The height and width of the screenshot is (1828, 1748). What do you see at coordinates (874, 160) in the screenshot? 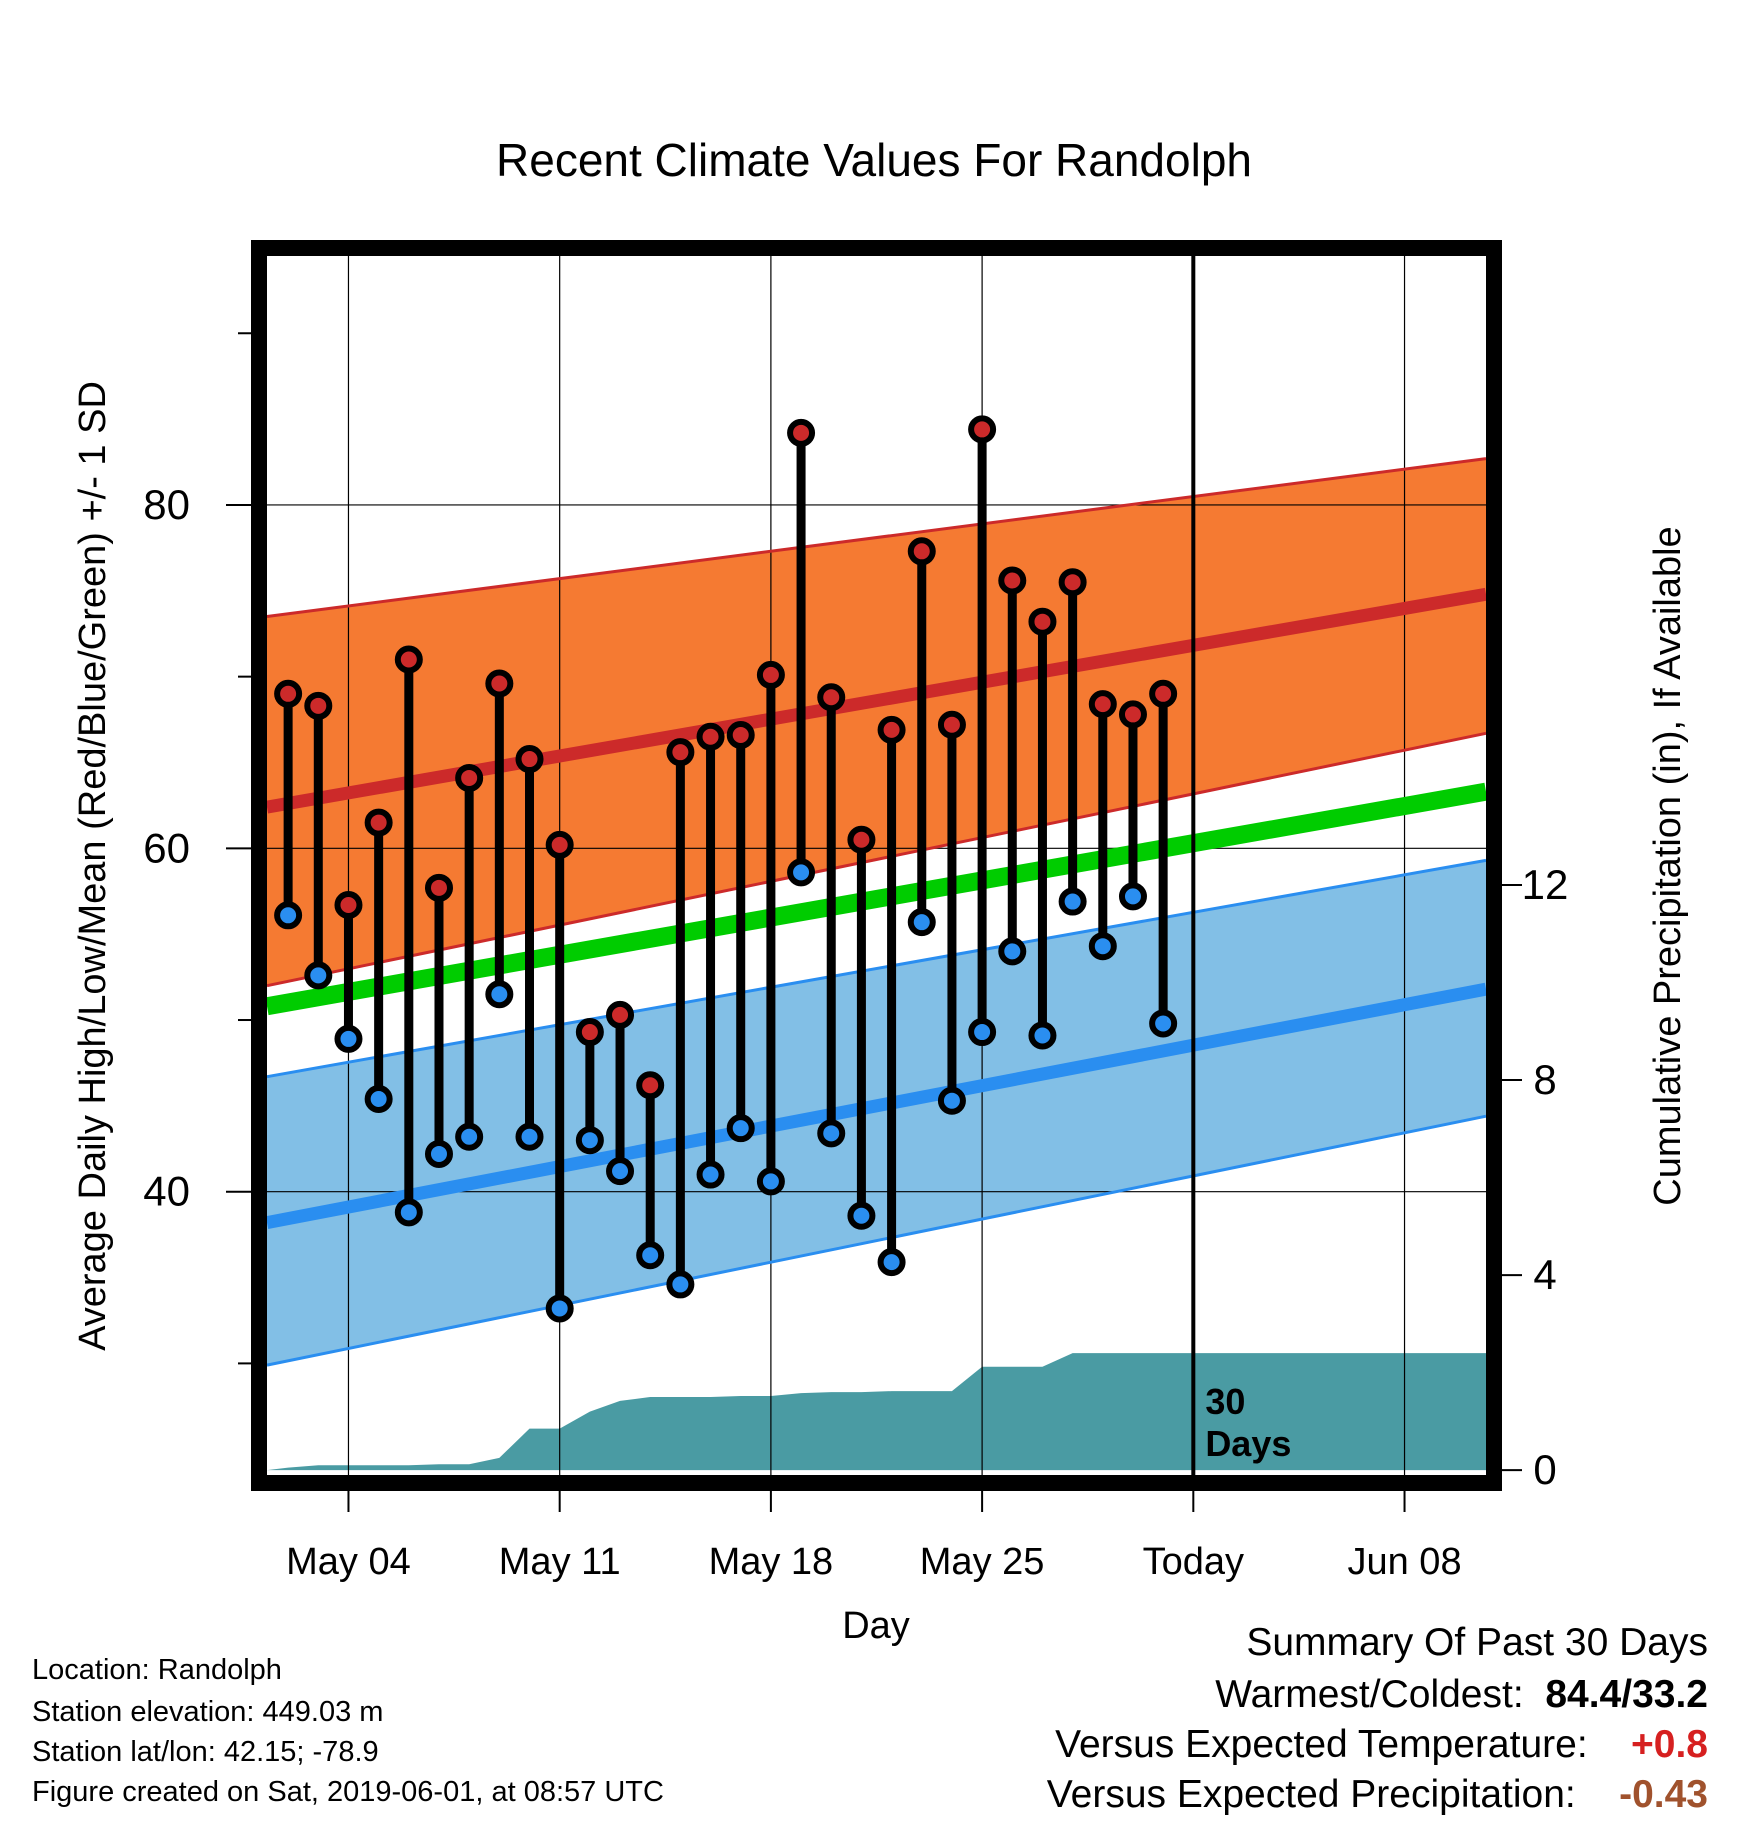
I see `chart-title: Recent Climate Values For Randolph` at bounding box center [874, 160].